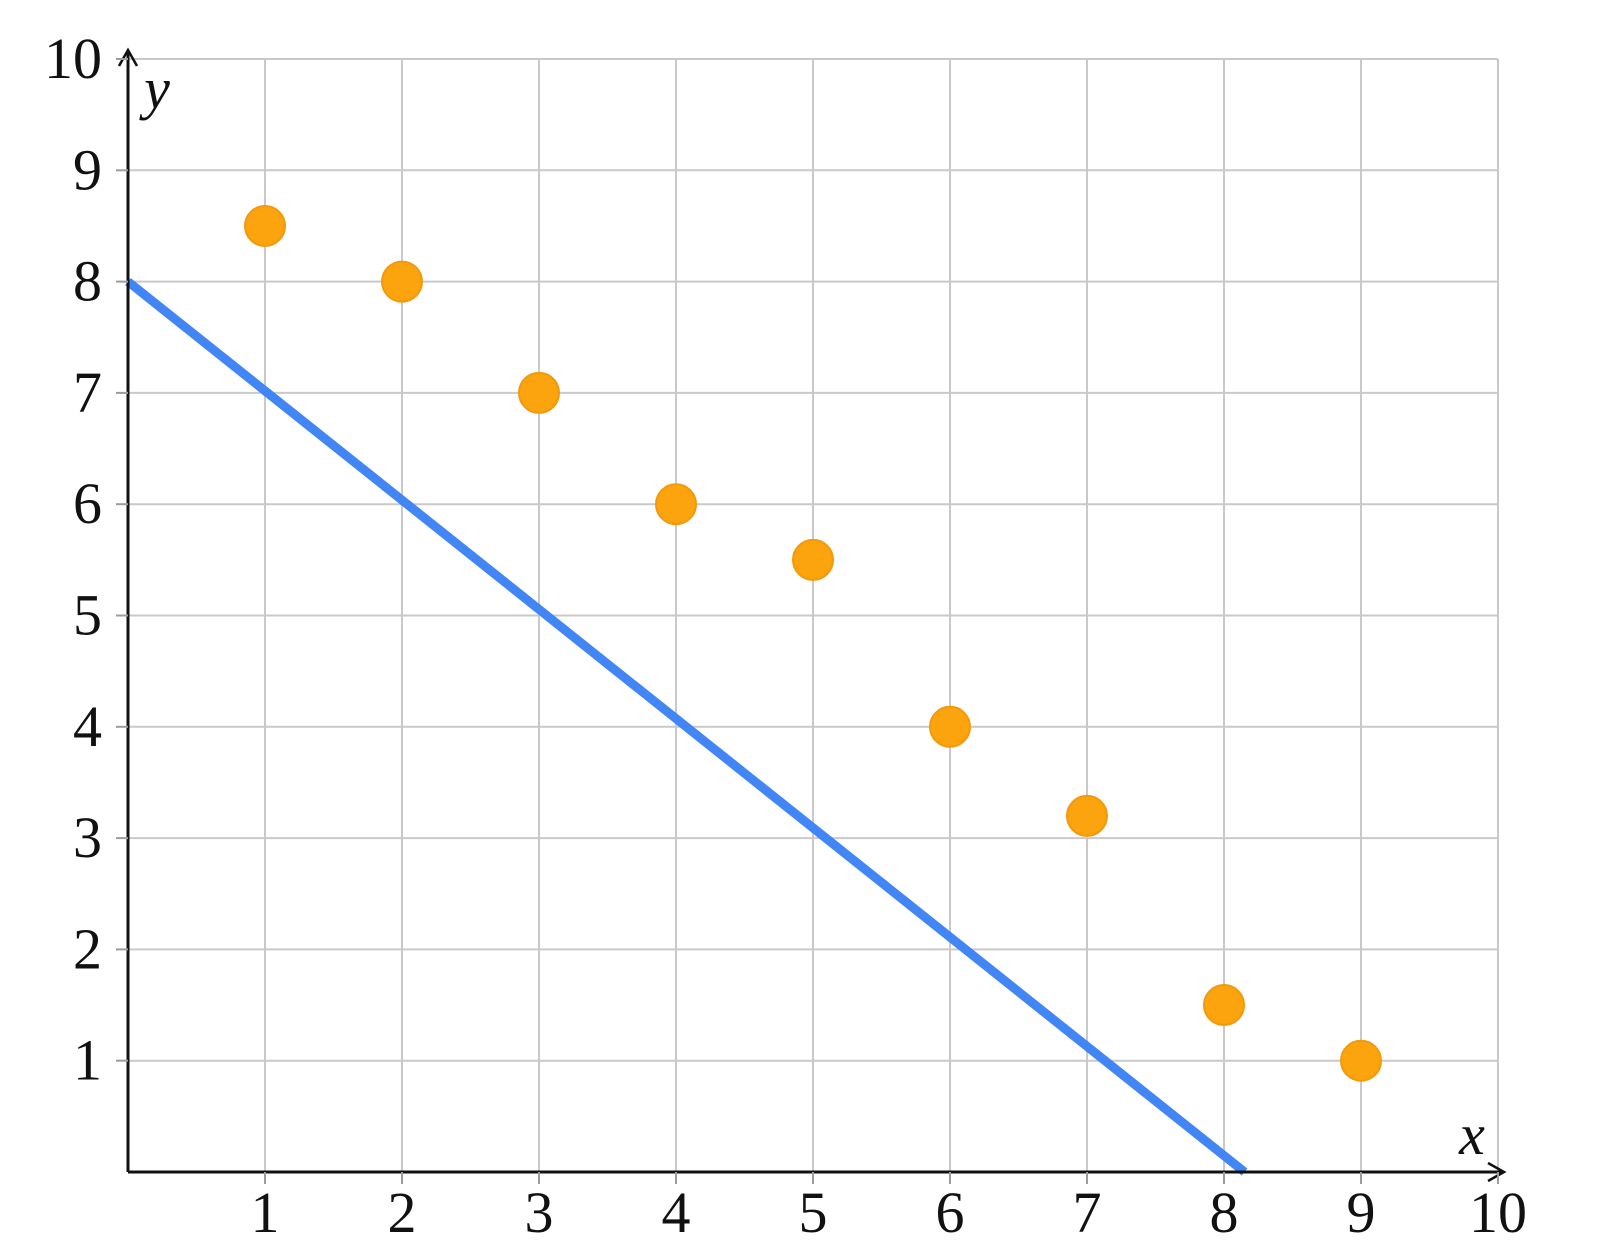  What do you see at coordinates (154, 88) in the screenshot?
I see `y-axis-label: y` at bounding box center [154, 88].